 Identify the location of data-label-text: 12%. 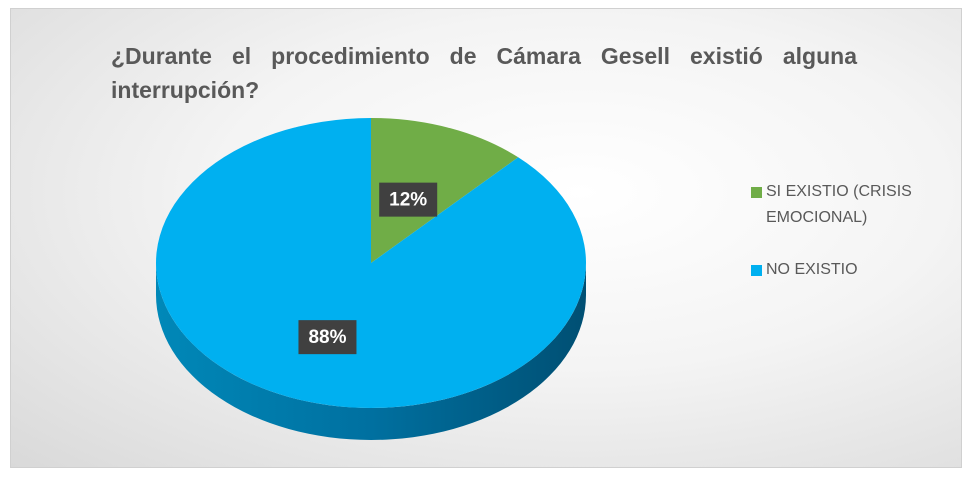
(408, 200).